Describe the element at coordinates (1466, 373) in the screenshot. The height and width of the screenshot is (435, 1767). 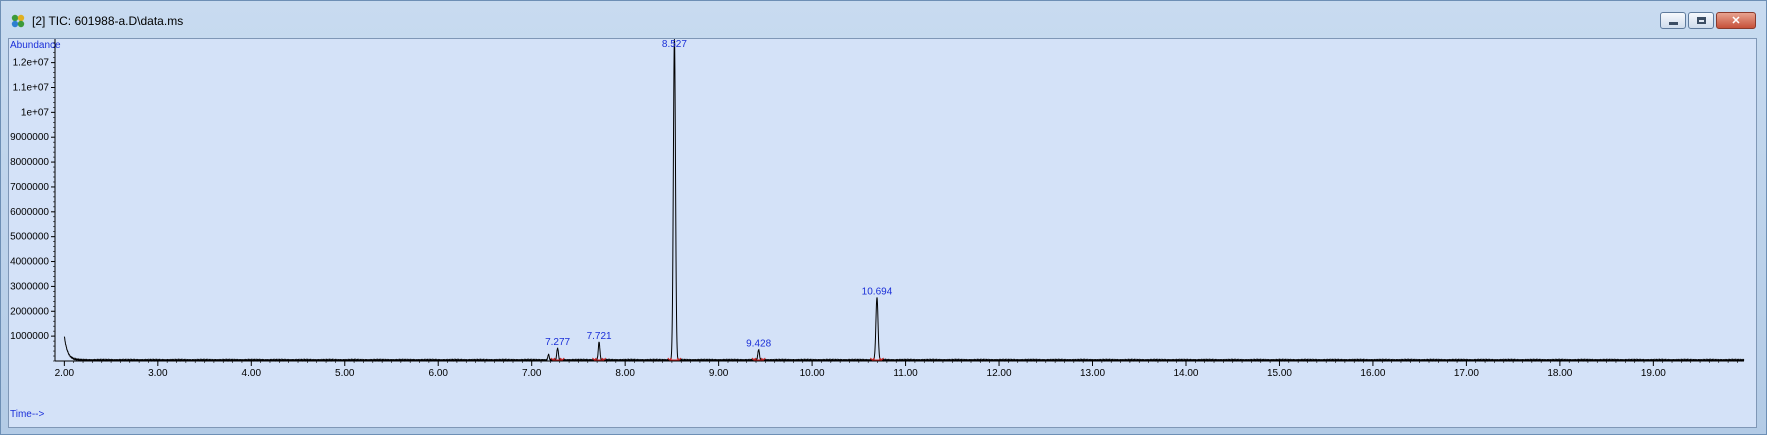
I see `x-tick-label: 17.00` at that location.